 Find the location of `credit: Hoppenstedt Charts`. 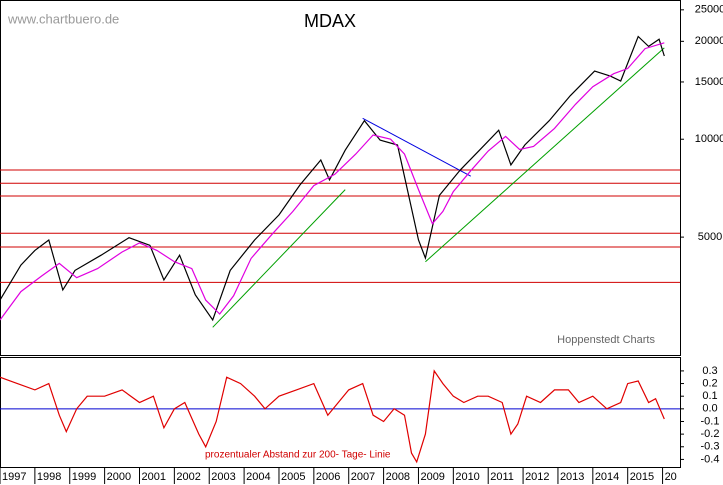

credit: Hoppenstedt Charts is located at coordinates (606, 340).